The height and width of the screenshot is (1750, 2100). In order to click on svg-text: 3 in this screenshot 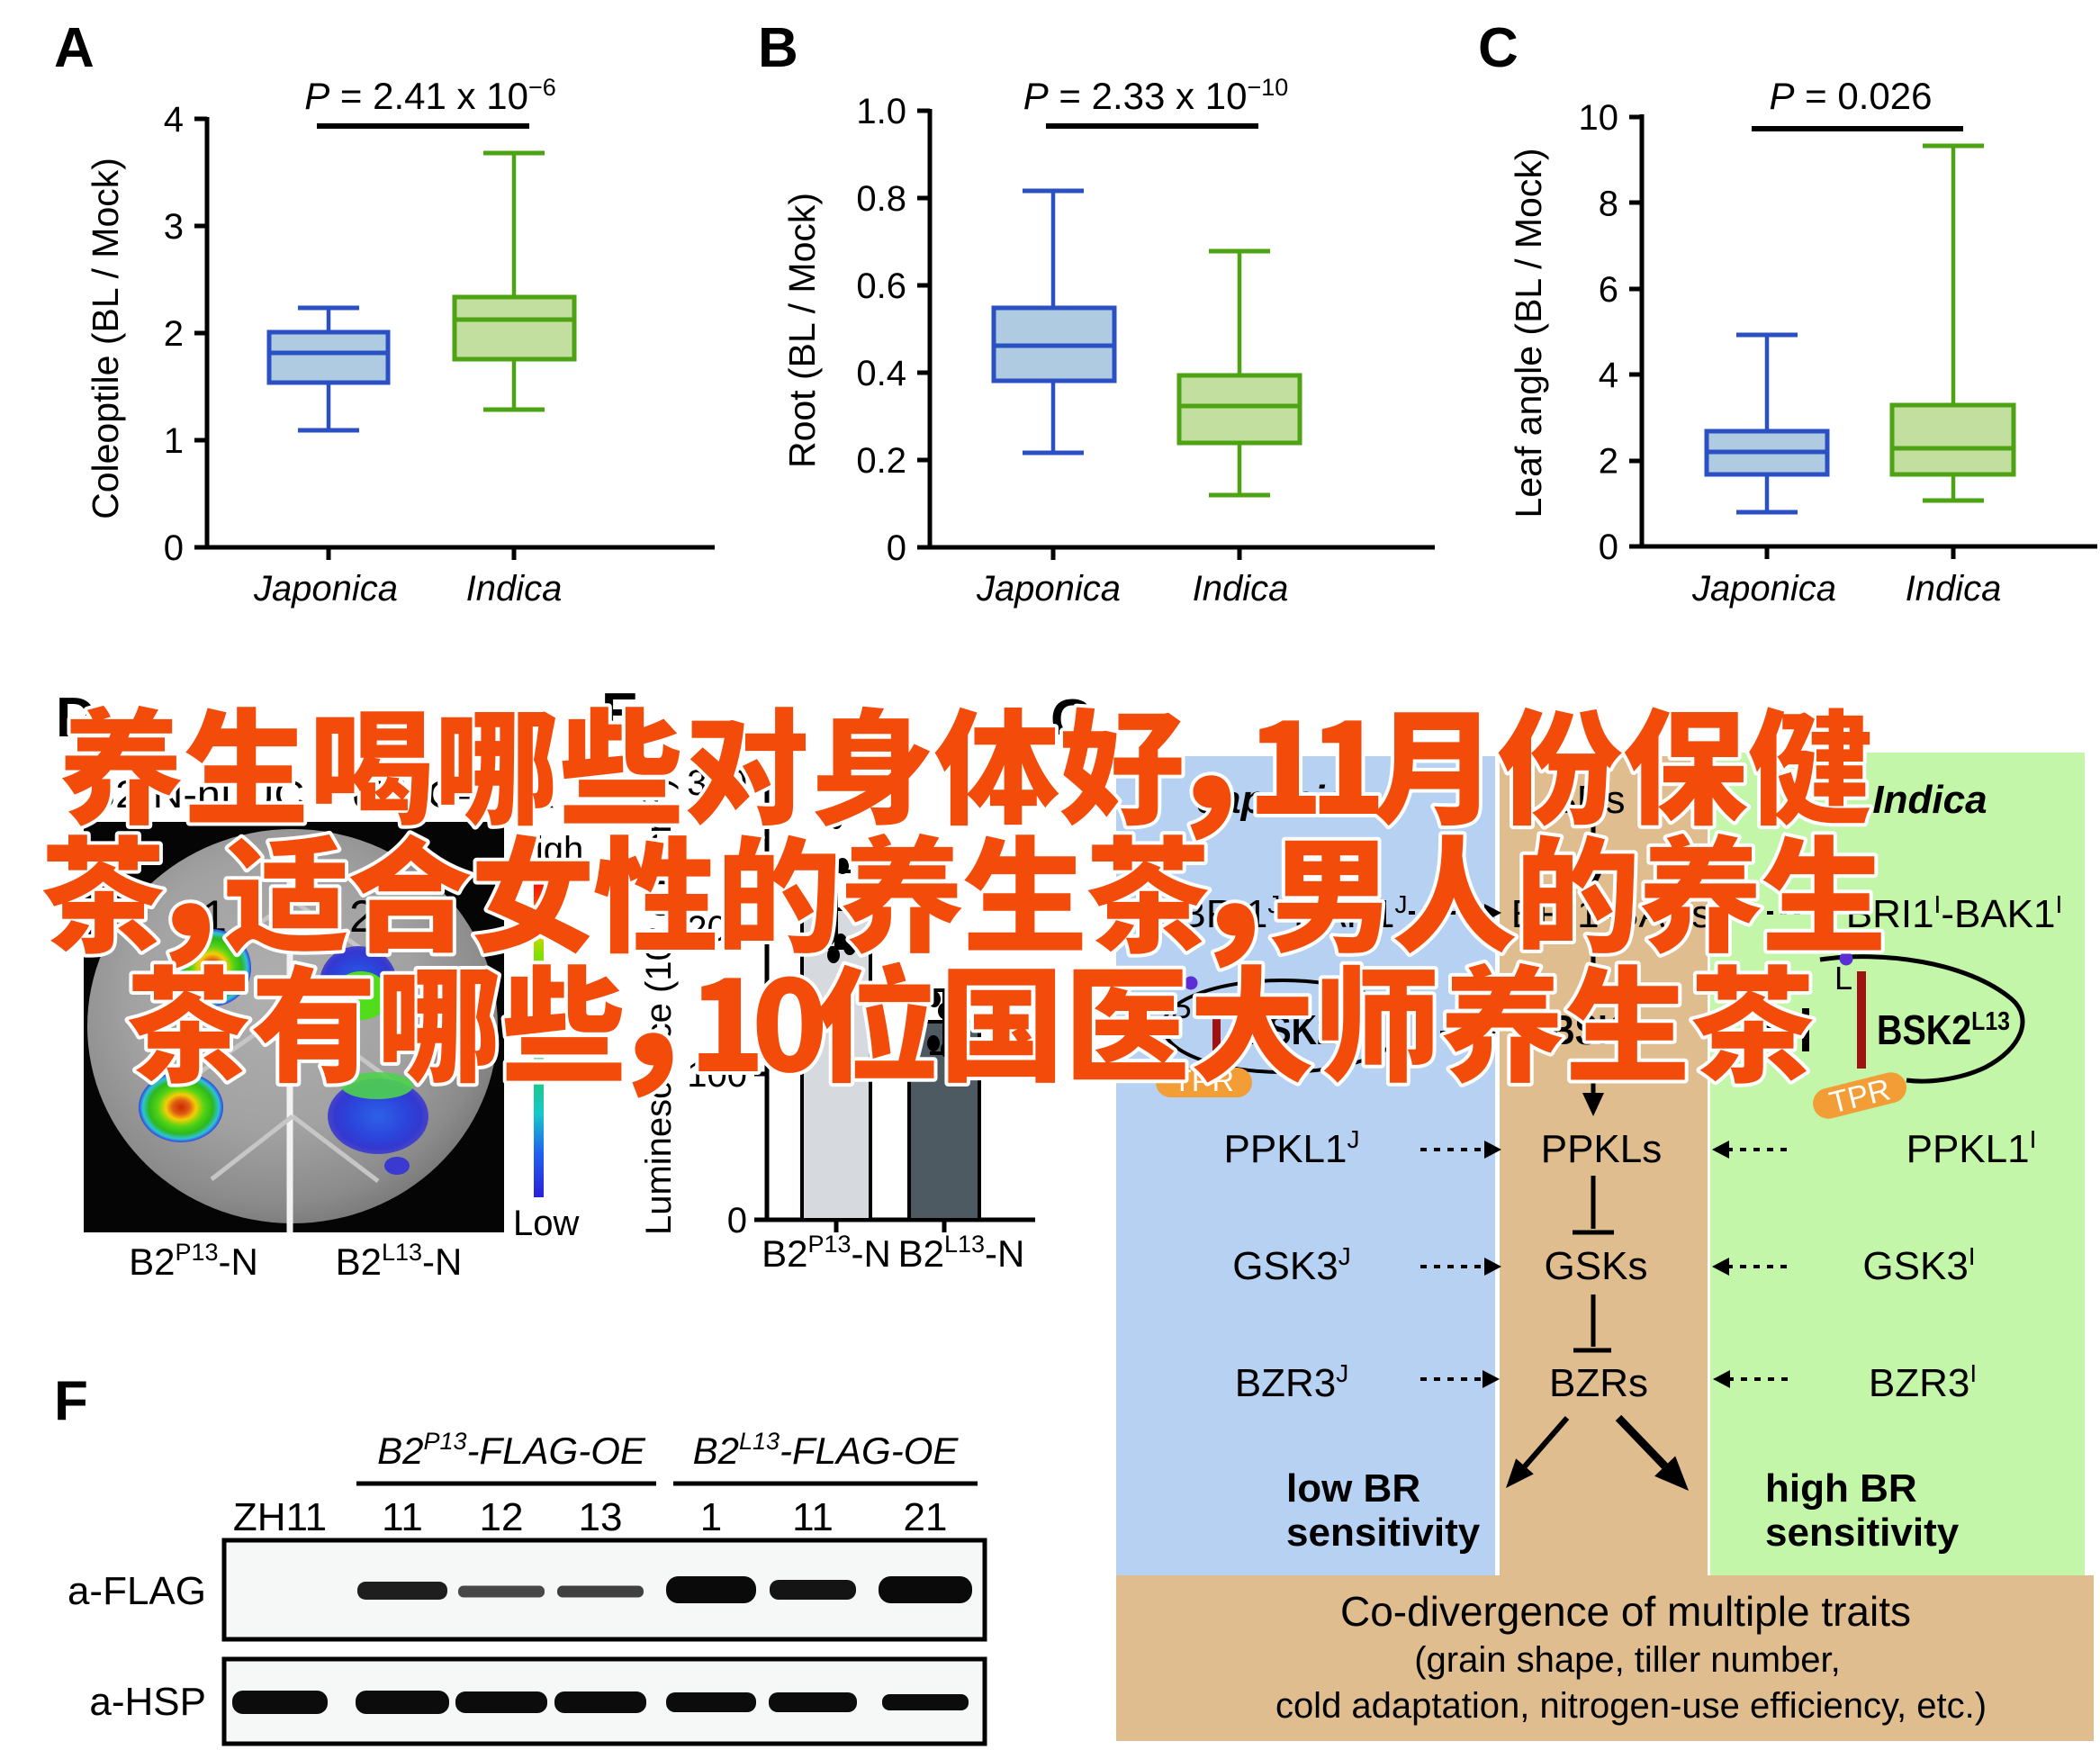, I will do `click(174, 227)`.